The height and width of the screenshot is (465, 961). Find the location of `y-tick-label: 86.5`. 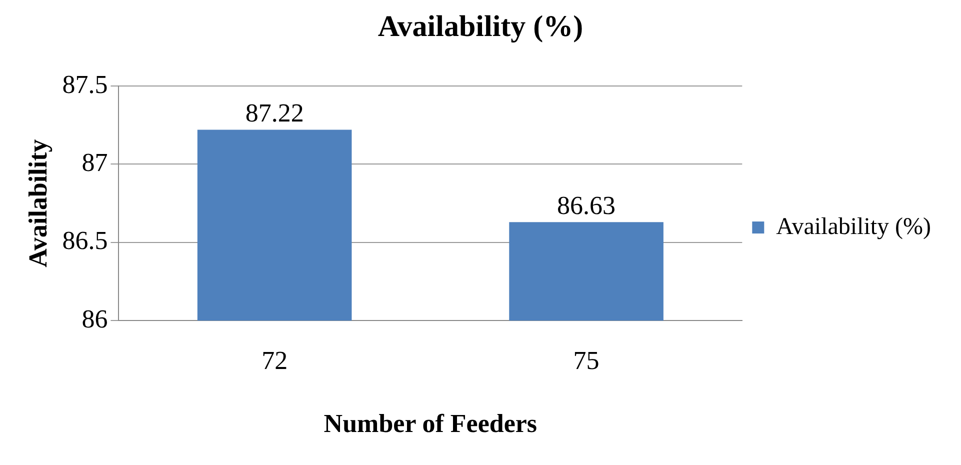

y-tick-label: 86.5 is located at coordinates (85, 241).